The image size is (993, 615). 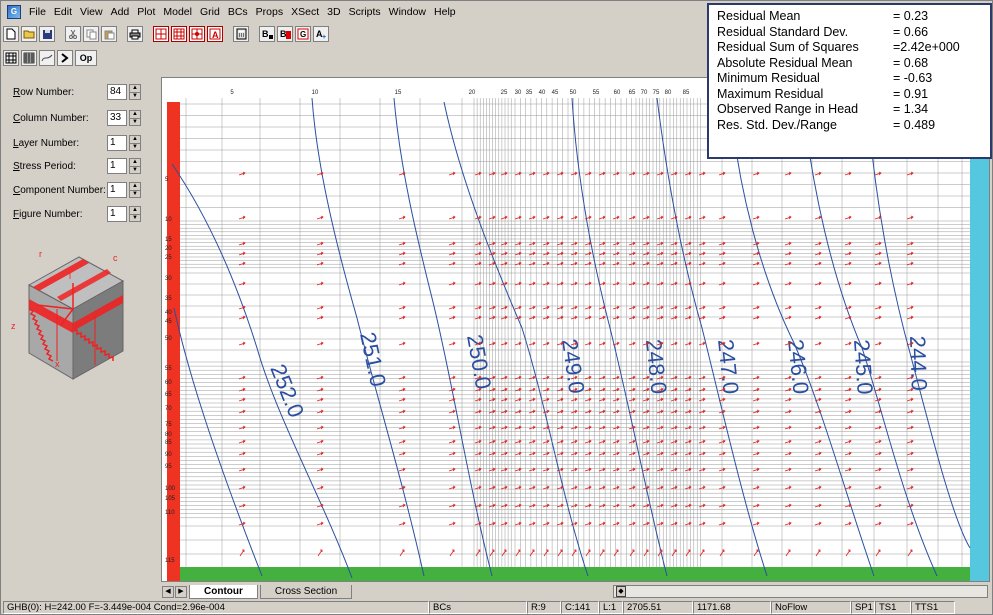 What do you see at coordinates (135, 214) in the screenshot?
I see `figure-number-spinner: ▲ ▼` at bounding box center [135, 214].